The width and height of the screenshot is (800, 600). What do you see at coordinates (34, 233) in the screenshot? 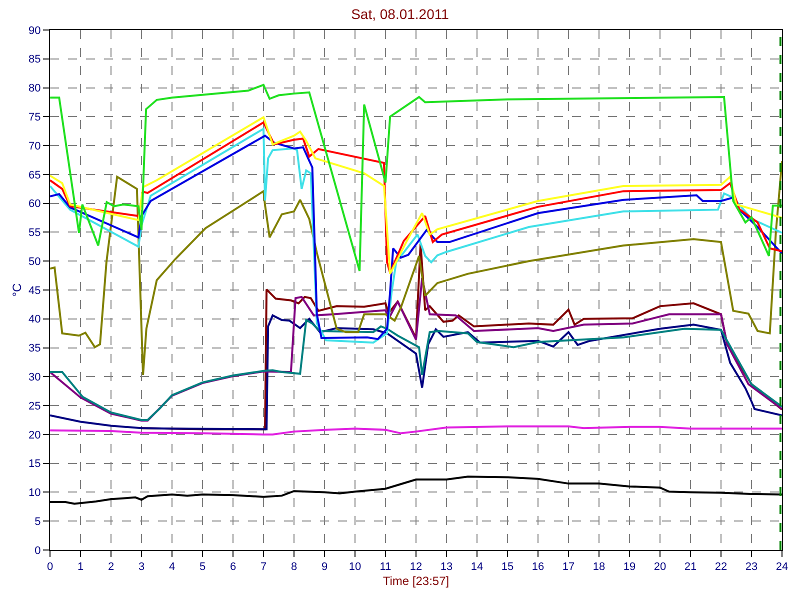
I see `y-tick-label: 55` at bounding box center [34, 233].